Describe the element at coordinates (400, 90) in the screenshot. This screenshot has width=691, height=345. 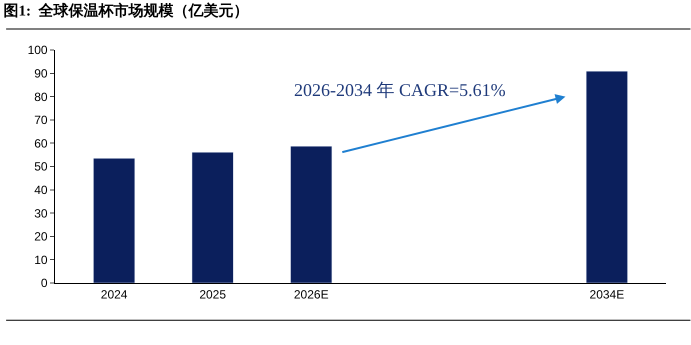
I see `annotation: 2026-2034 年 CAGR=5.61%` at that location.